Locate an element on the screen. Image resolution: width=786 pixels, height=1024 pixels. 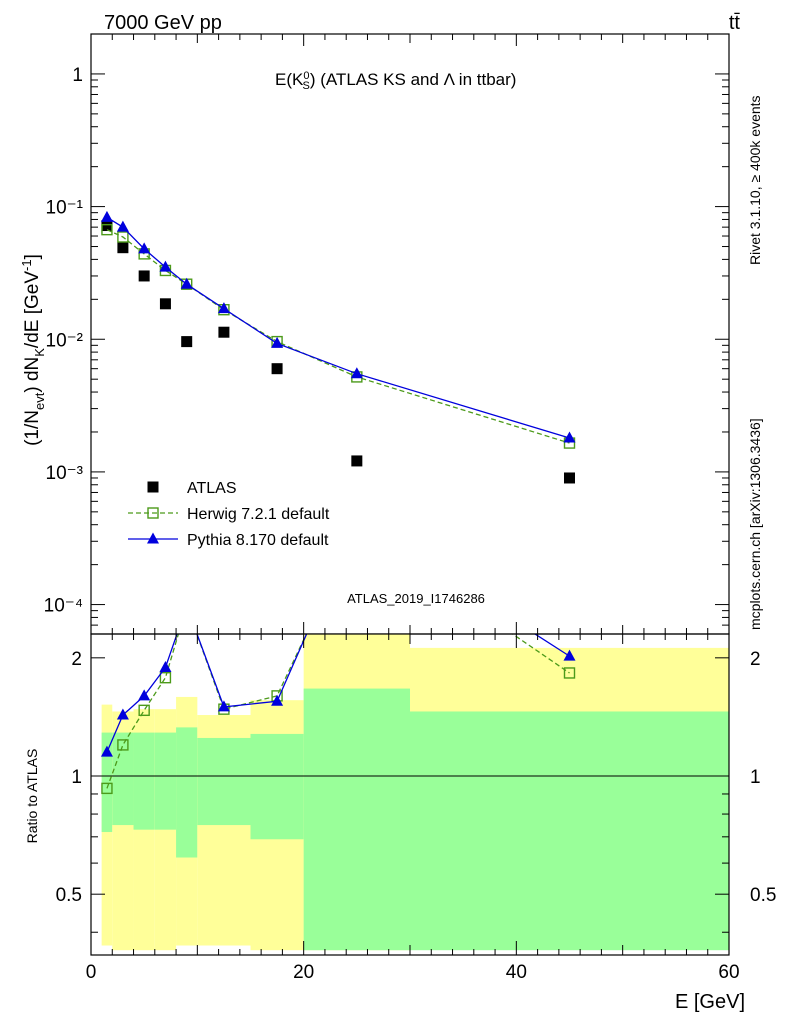
ratio-y-tick-label-right: 2 is located at coordinates (755, 659).